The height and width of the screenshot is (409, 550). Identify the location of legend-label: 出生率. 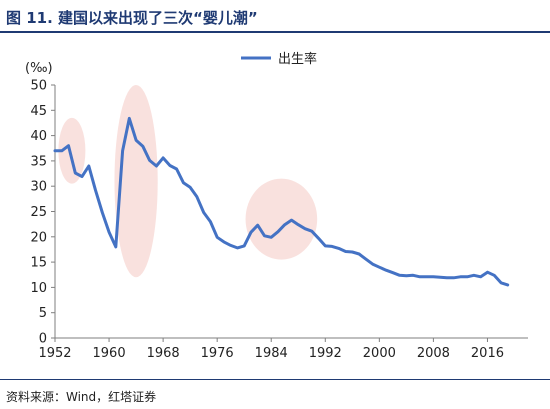
(297, 59).